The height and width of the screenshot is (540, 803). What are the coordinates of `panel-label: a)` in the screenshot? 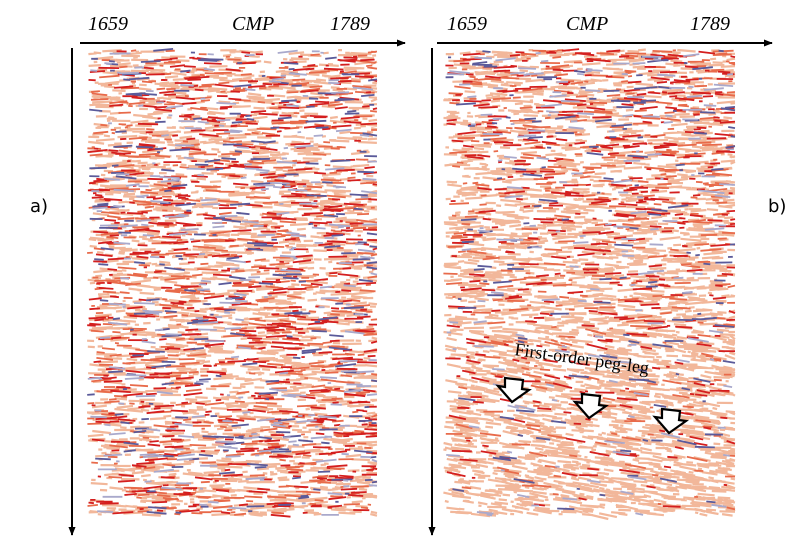 It's located at (39, 206).